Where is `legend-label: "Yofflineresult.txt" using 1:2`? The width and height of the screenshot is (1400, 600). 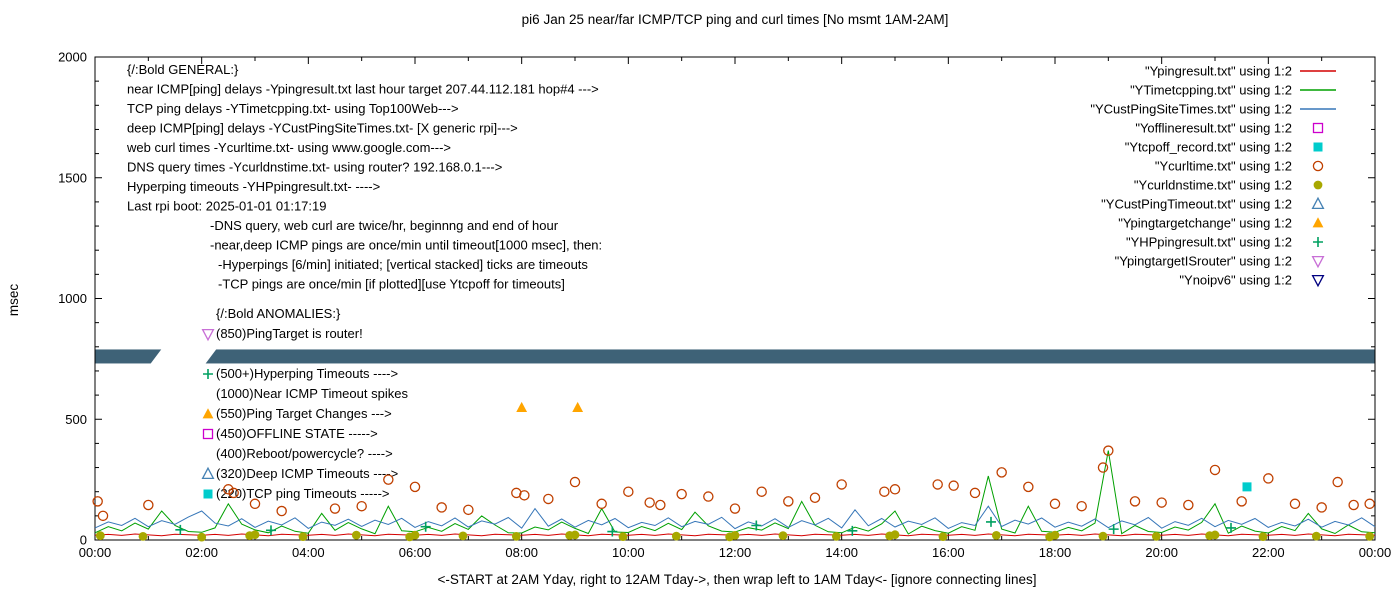 legend-label: "Yofflineresult.txt" using 1:2 is located at coordinates (1213, 128).